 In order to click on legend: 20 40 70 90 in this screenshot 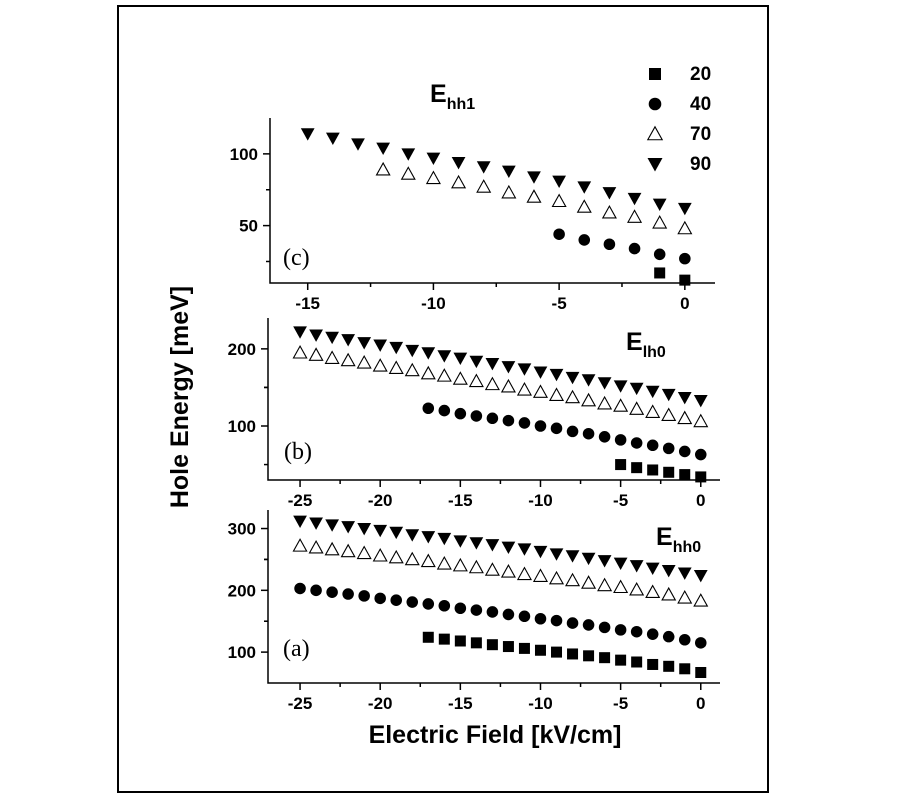, I will do `click(678, 119)`.